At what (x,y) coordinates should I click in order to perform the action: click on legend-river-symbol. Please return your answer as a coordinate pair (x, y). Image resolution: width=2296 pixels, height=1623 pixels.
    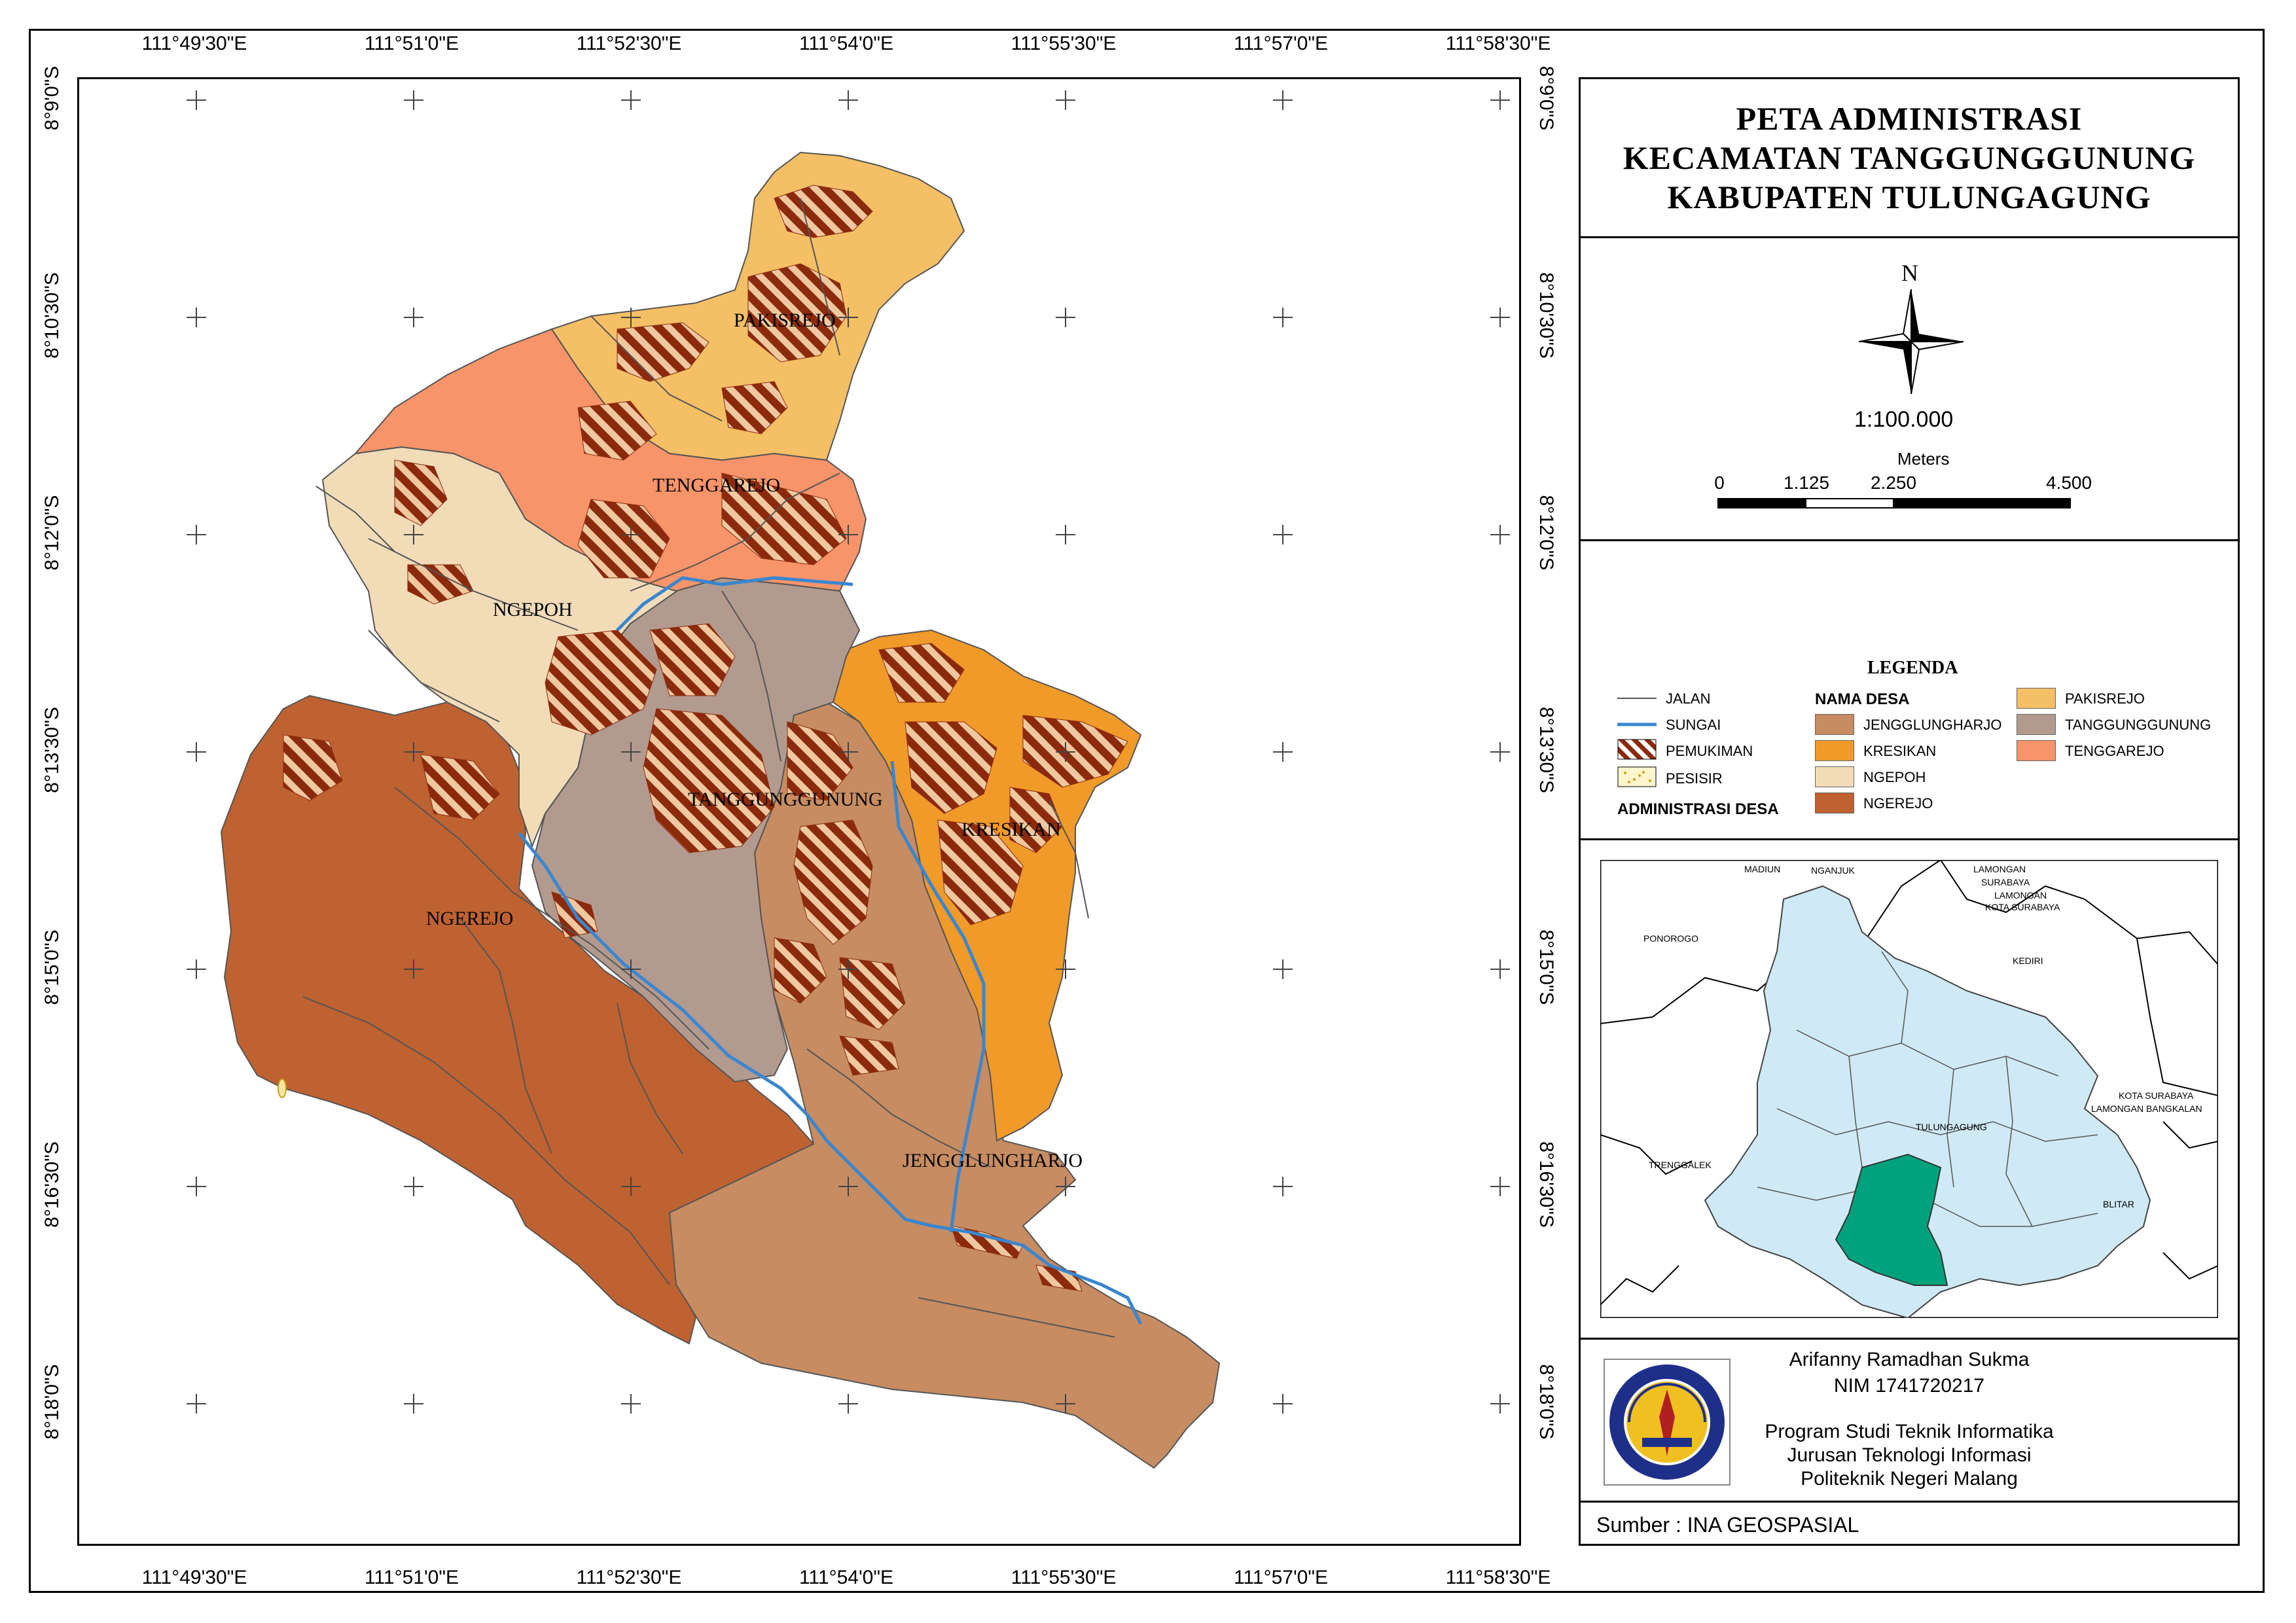
    Looking at the image, I should click on (1637, 724).